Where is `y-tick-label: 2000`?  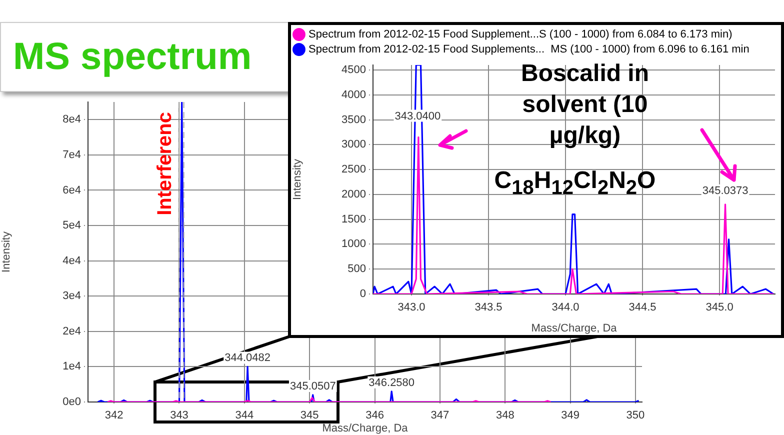 y-tick-label: 2000 is located at coordinates (354, 194).